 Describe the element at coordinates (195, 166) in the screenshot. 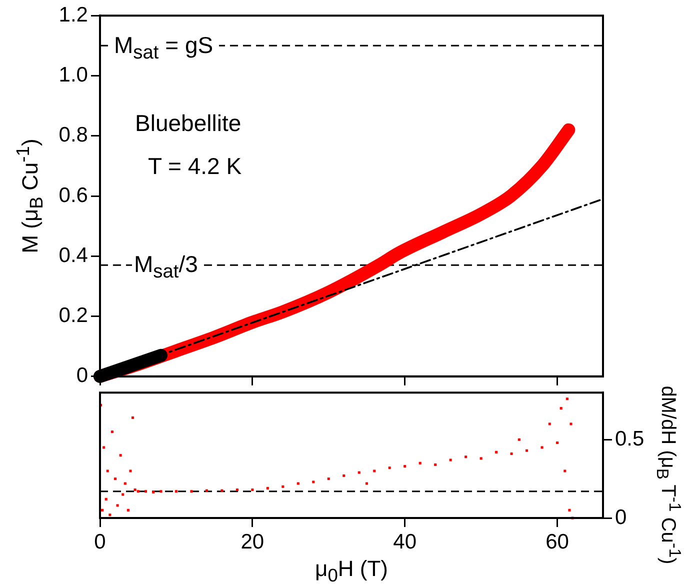

I see `annotation: T = 4.2 K` at that location.